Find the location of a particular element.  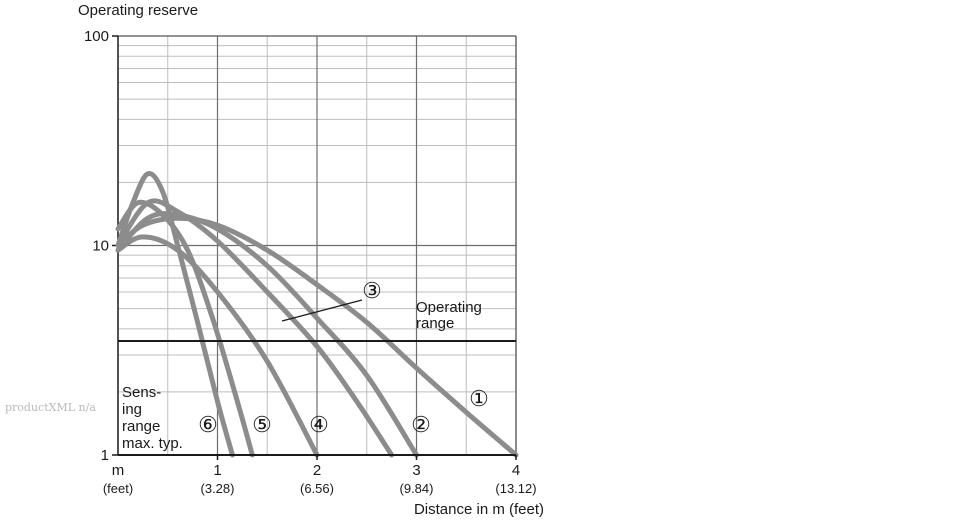

operating-range-label-line1: Operating is located at coordinates (449, 307).